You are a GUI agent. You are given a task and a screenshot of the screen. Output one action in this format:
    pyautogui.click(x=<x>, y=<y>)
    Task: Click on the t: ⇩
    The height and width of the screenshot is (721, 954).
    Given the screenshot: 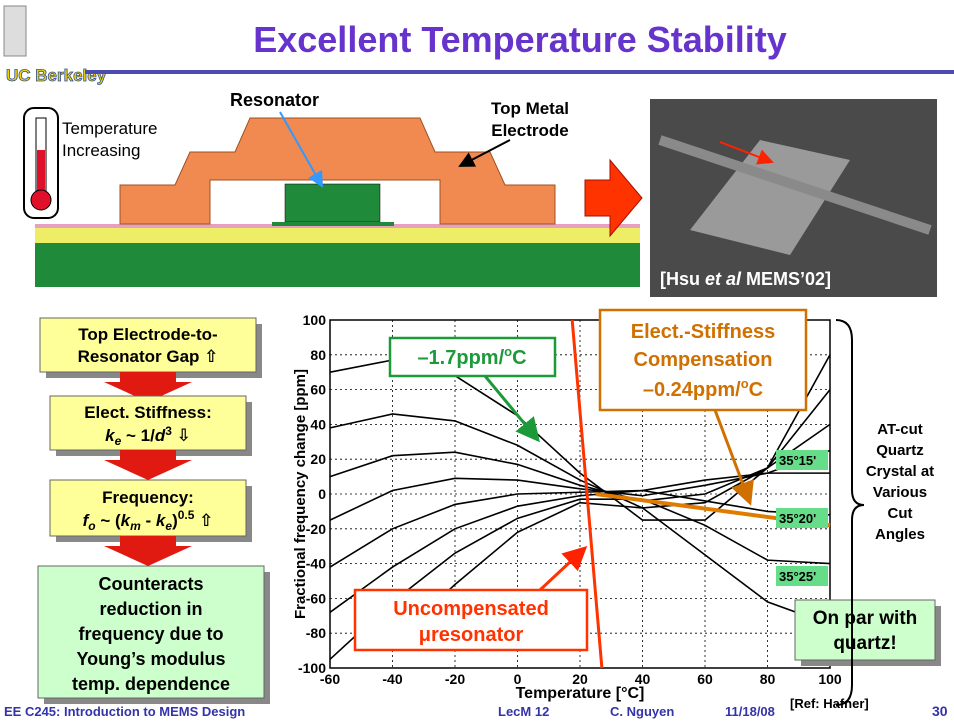 What is the action you would take?
    pyautogui.click(x=181, y=435)
    